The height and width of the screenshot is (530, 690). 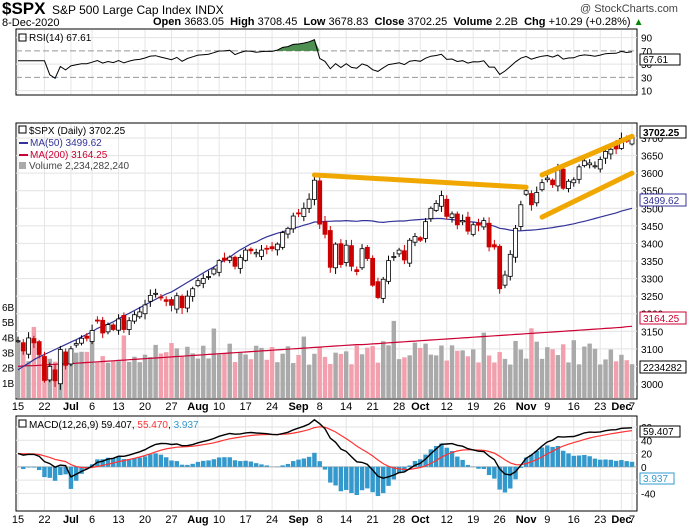 I want to click on volume-tick-label: 1B, so click(x=8, y=384).